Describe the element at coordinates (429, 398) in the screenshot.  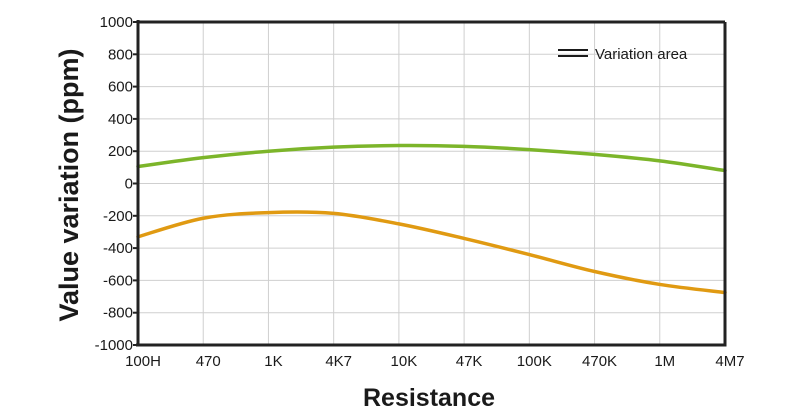
I see `x-axis-title: Resistance` at that location.